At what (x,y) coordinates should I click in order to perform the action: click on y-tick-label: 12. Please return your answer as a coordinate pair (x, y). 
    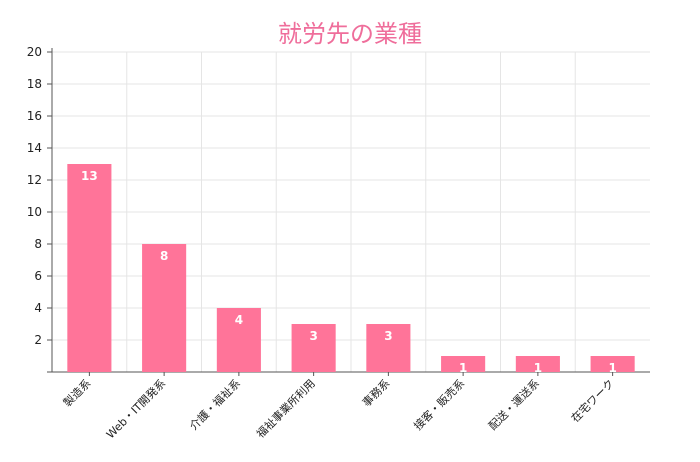
    Looking at the image, I should click on (34, 180).